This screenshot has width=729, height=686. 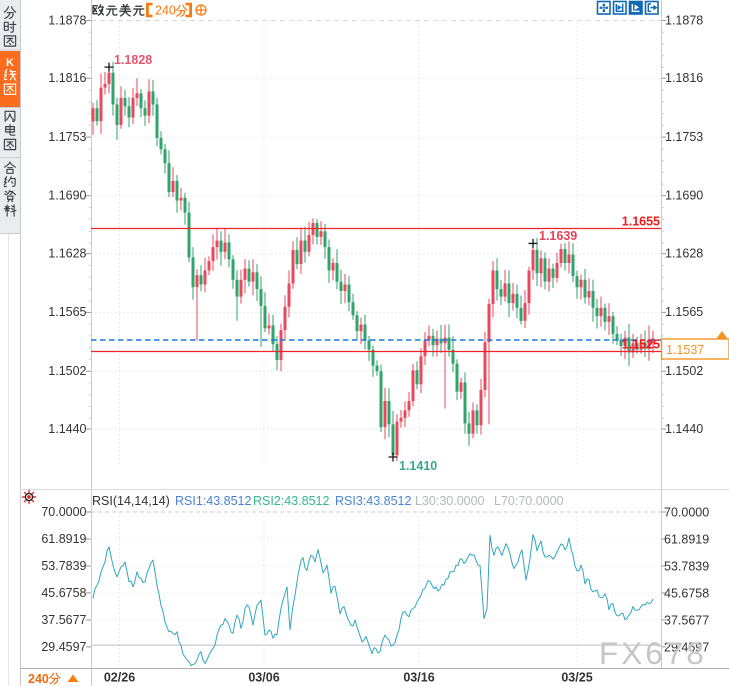 What do you see at coordinates (558, 236) in the screenshot?
I see `svg-text: 1.1639` at bounding box center [558, 236].